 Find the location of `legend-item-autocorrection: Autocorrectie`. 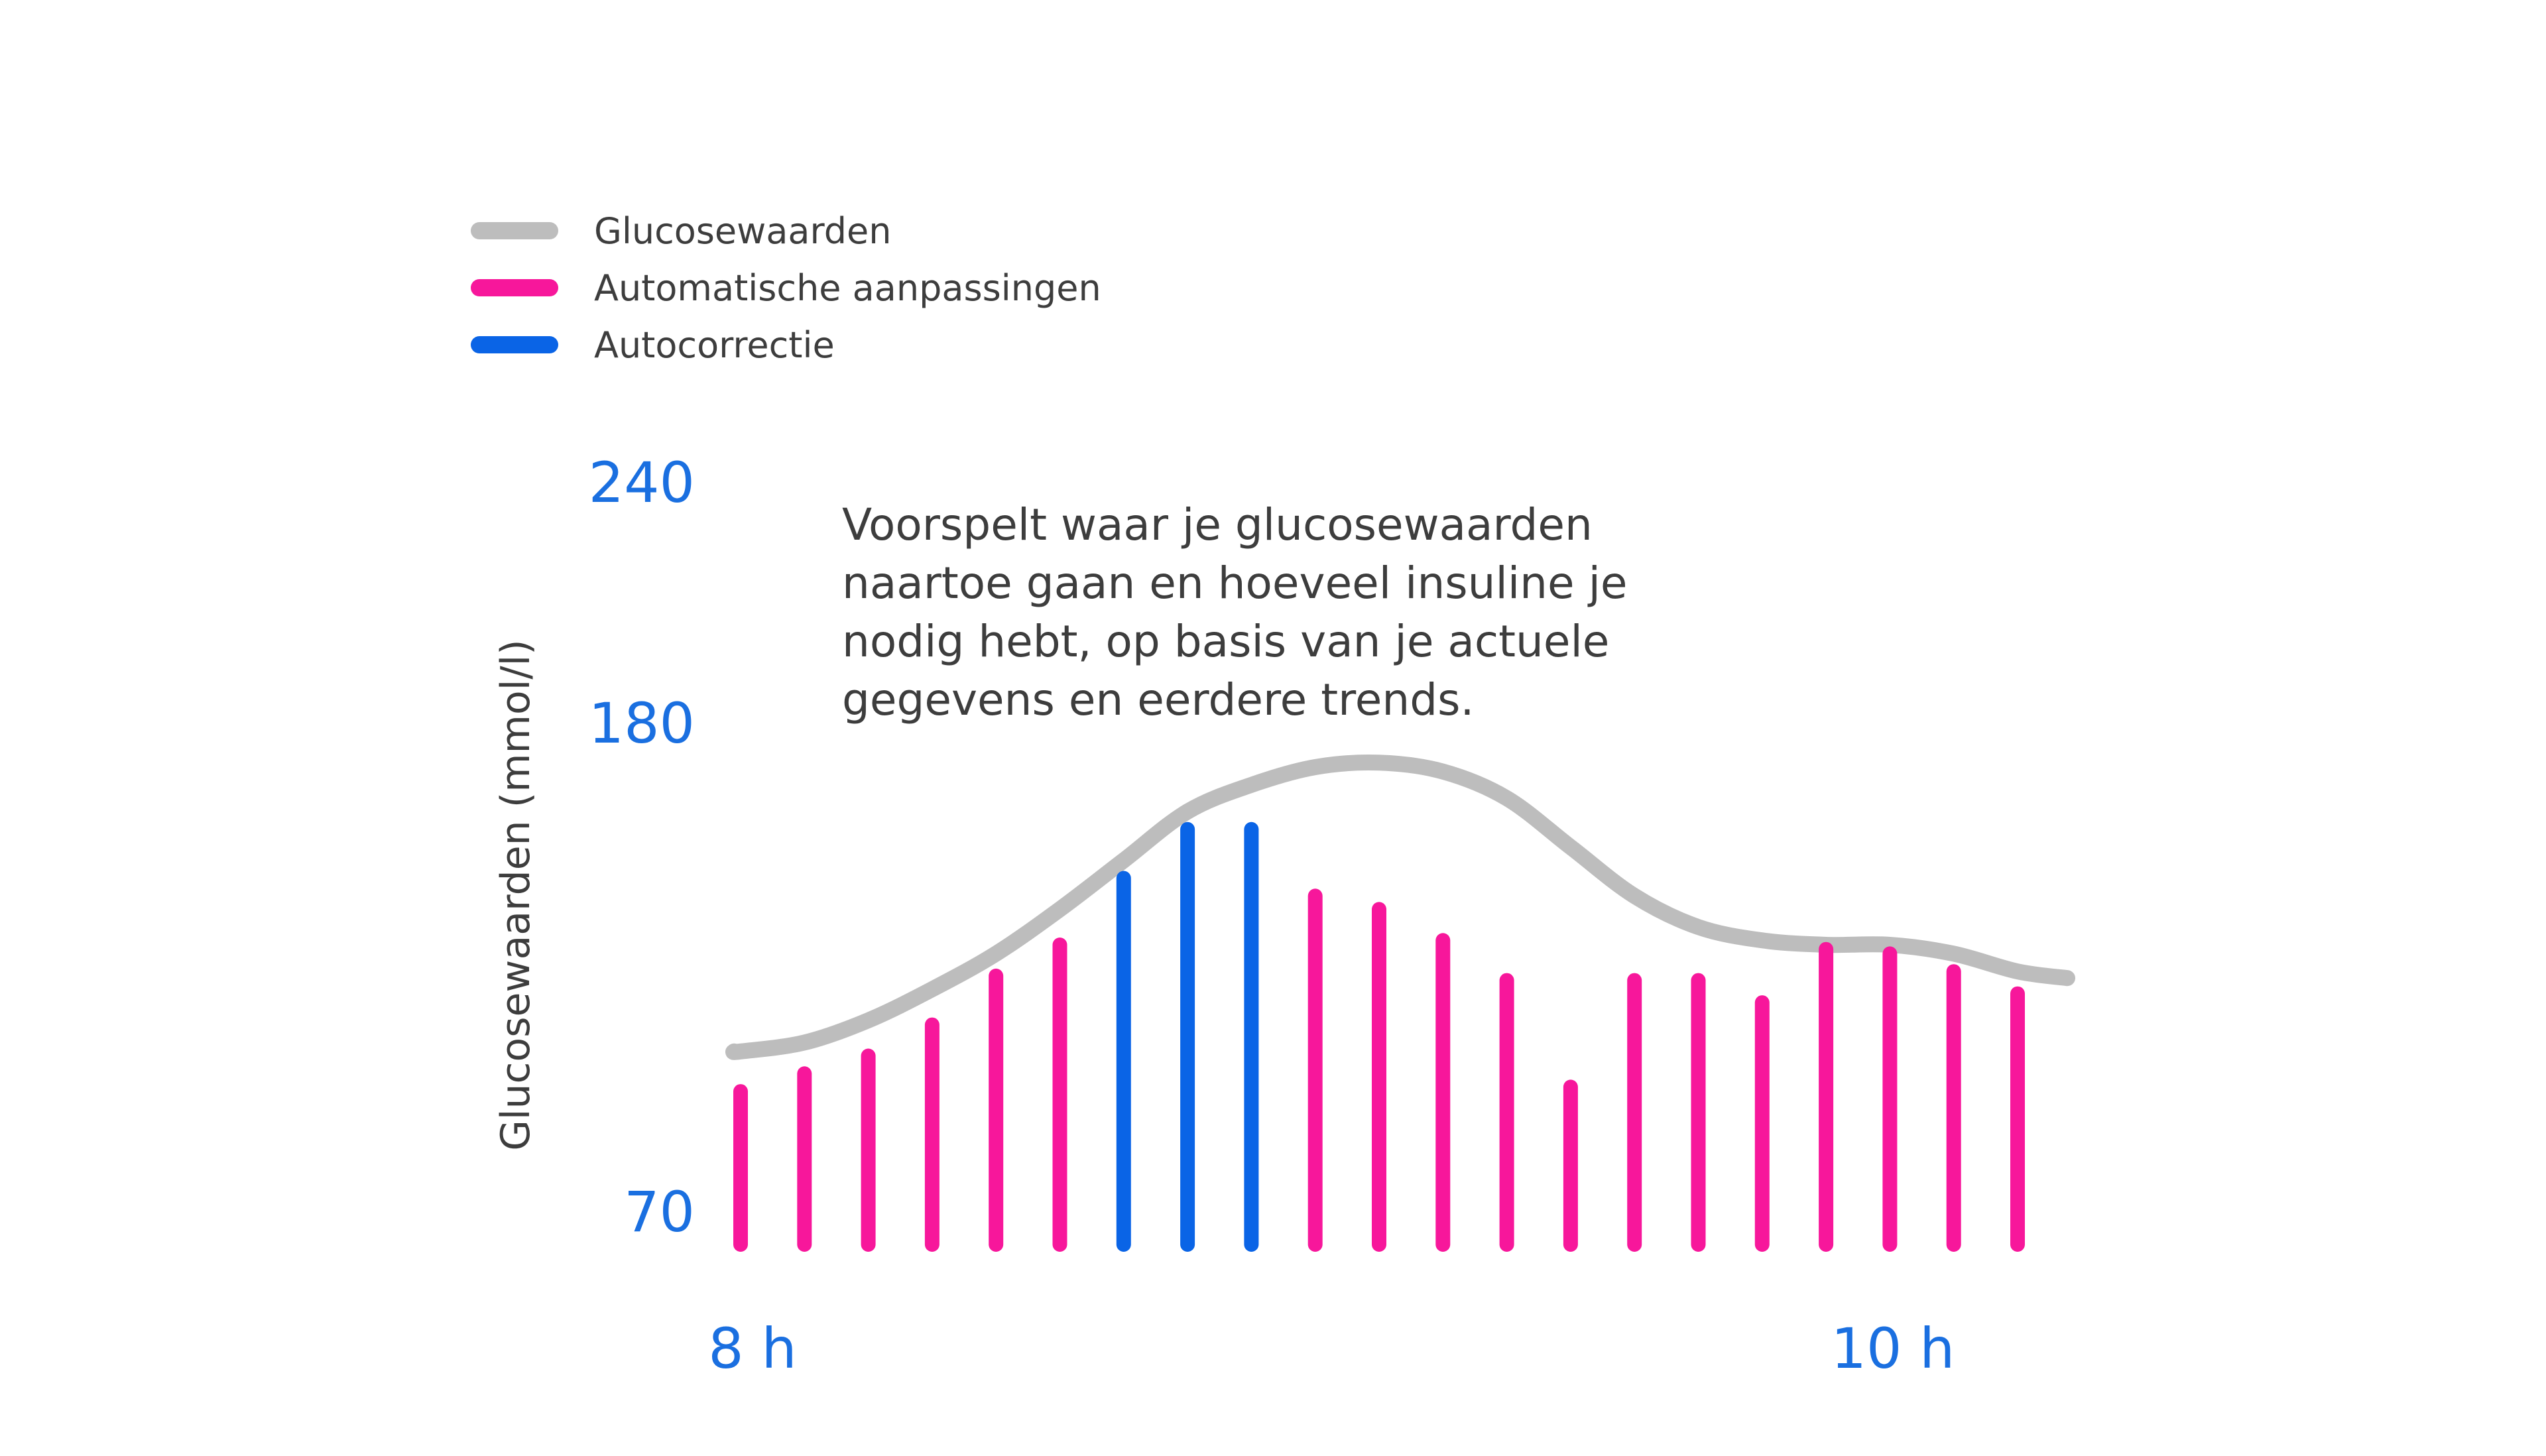

legend-item-autocorrection: Autocorrectie is located at coordinates (786, 344).